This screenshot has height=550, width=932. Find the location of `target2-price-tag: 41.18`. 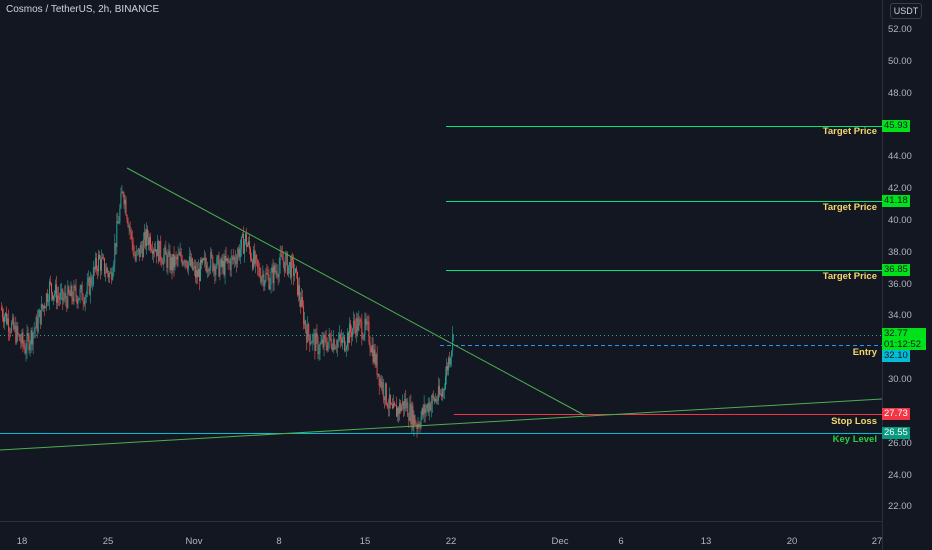

target2-price-tag: 41.18 is located at coordinates (896, 201).